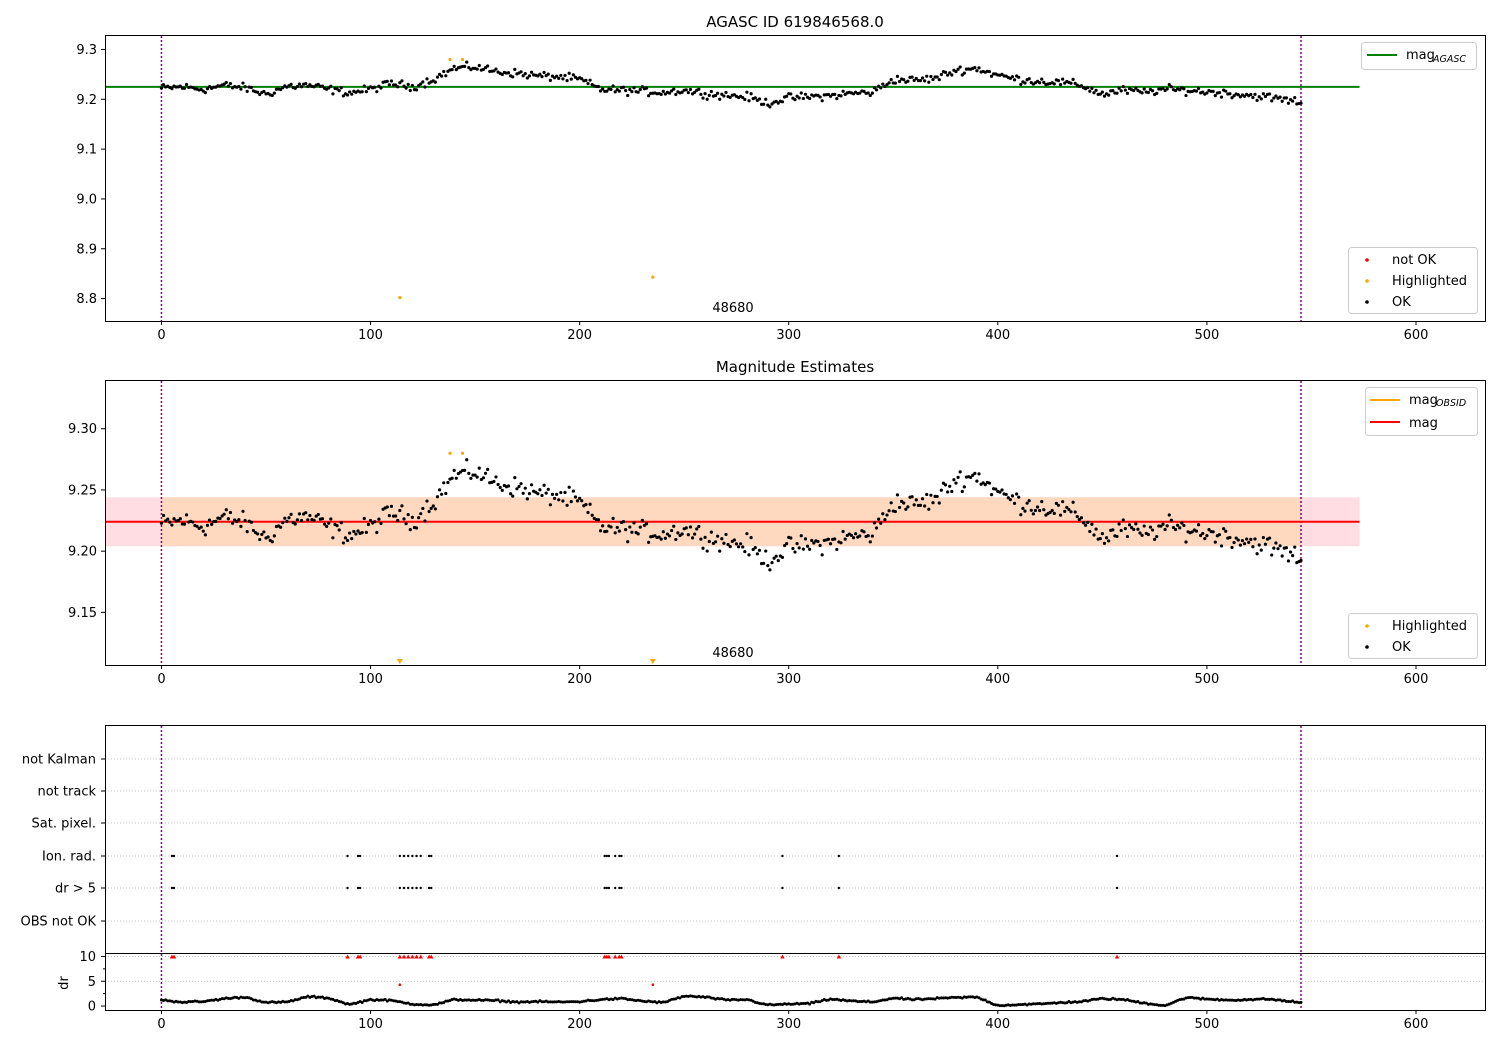 The width and height of the screenshot is (1500, 1050). What do you see at coordinates (64, 983) in the screenshot?
I see `dr-axis-label: dr` at bounding box center [64, 983].